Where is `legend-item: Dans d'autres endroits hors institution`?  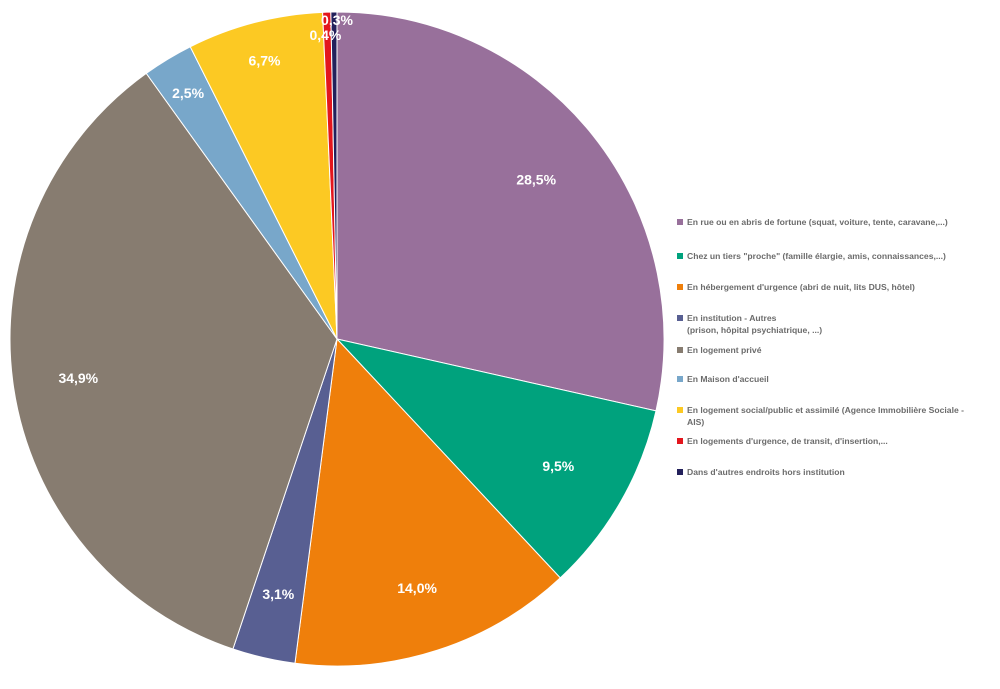
legend-item: Dans d'autres endroits hors institution is located at coordinates (761, 472).